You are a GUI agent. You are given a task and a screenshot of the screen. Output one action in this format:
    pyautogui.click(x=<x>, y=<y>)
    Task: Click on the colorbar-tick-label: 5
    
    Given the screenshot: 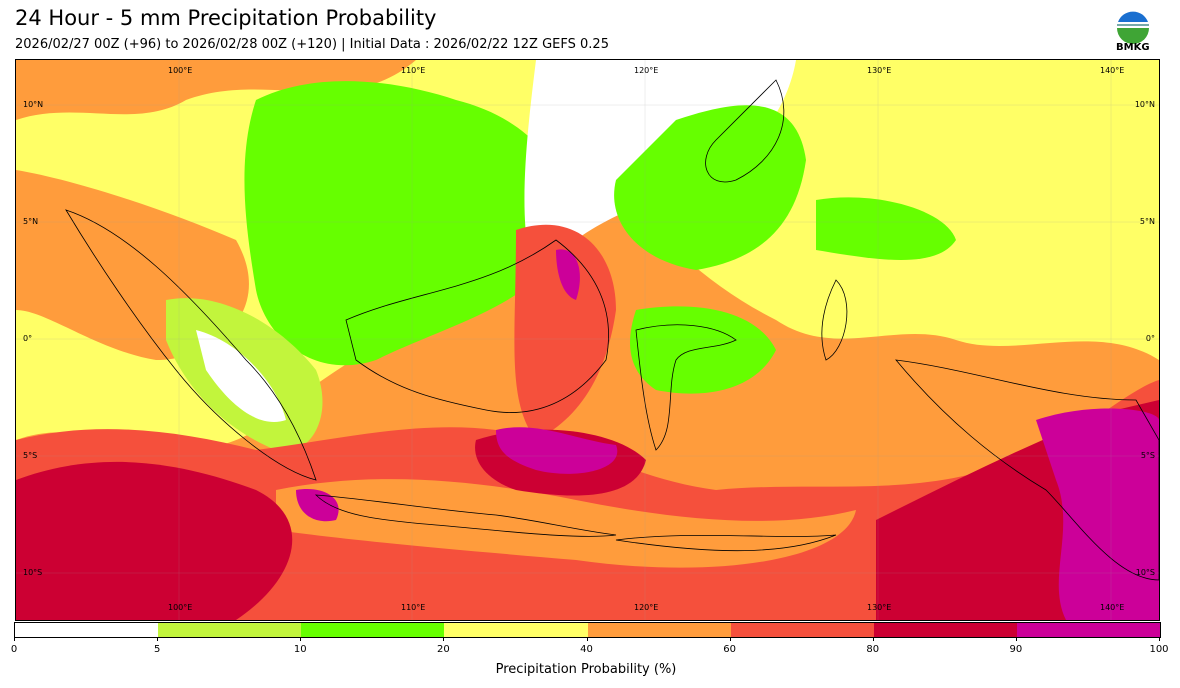 What is the action you would take?
    pyautogui.click(x=157, y=649)
    